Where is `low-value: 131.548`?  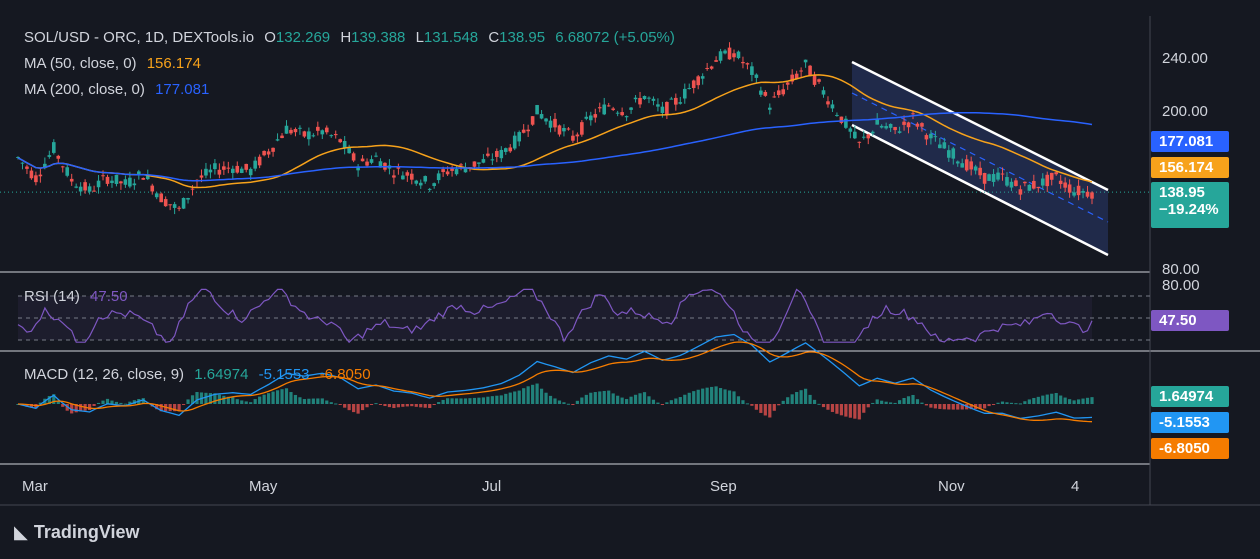 low-value: 131.548 is located at coordinates (451, 37).